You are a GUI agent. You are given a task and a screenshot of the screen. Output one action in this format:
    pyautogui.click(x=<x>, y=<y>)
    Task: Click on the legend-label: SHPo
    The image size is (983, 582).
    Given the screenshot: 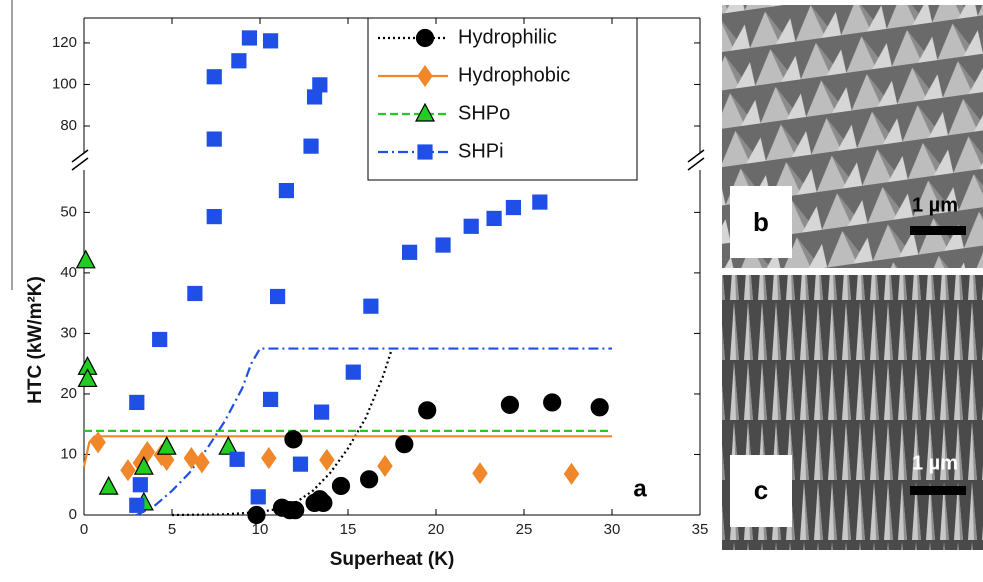 What is the action you would take?
    pyautogui.click(x=484, y=113)
    